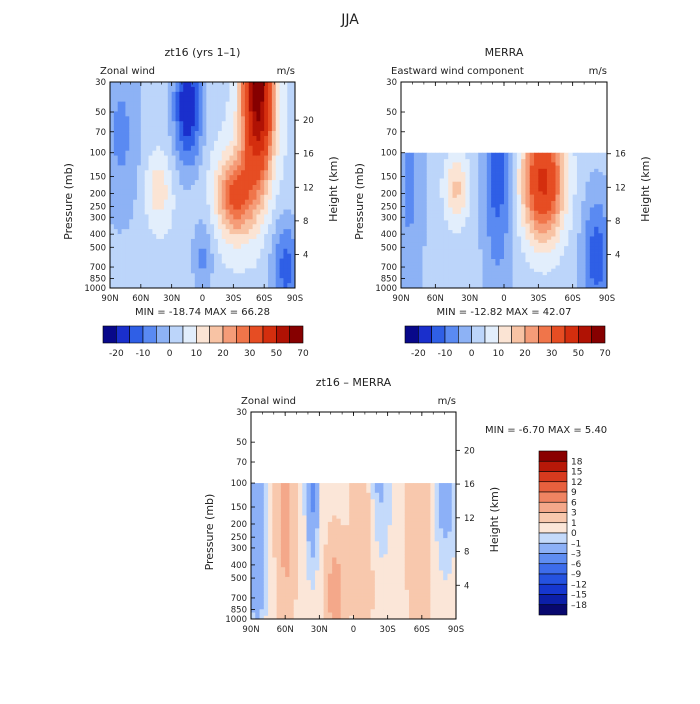  What do you see at coordinates (391, 113) in the screenshot?
I see `y-tick-label: 50` at bounding box center [391, 113].